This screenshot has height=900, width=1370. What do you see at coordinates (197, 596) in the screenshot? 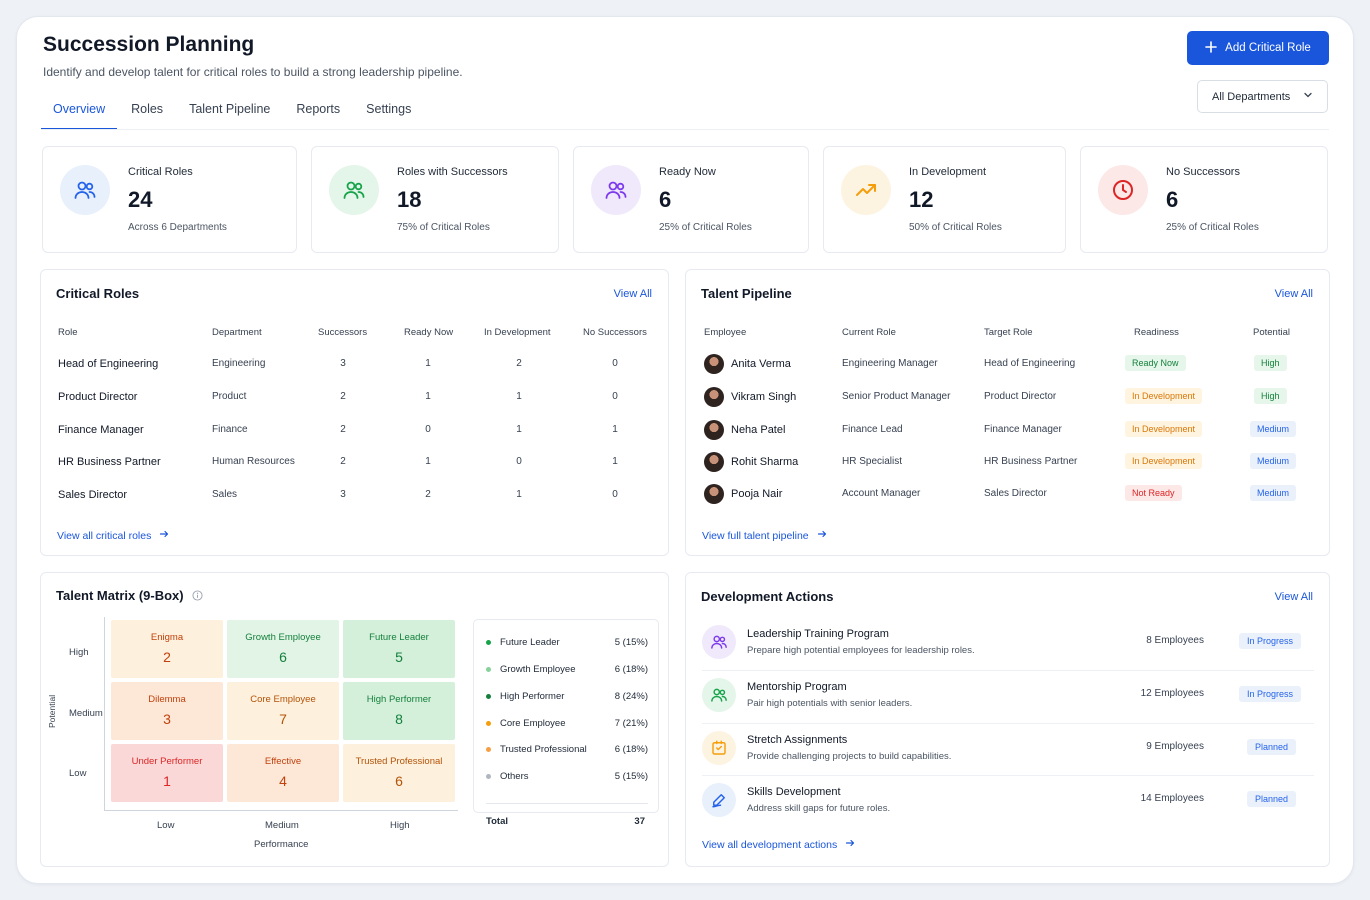
I see `info-icon` at bounding box center [197, 596].